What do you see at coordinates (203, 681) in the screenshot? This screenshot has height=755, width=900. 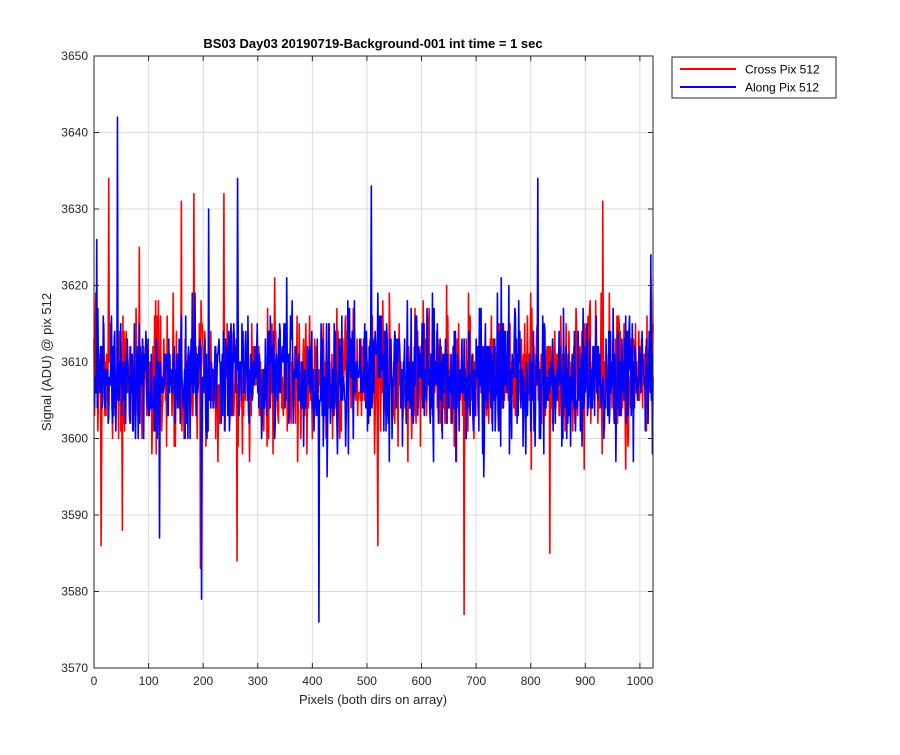 I see `x-tick-label: 200` at bounding box center [203, 681].